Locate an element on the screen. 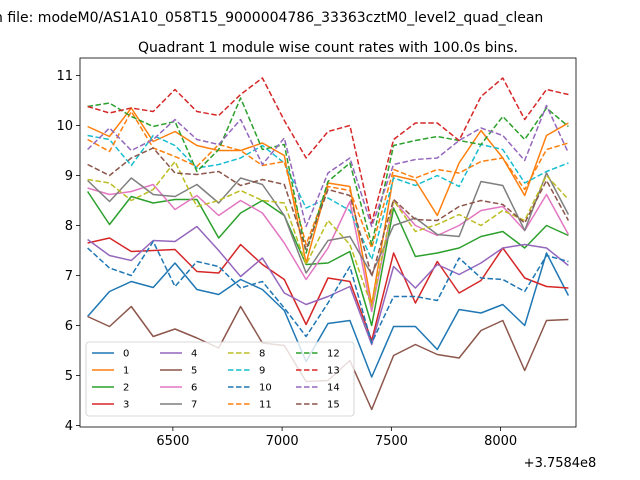  legend-label-9: 9 is located at coordinates (262, 371).